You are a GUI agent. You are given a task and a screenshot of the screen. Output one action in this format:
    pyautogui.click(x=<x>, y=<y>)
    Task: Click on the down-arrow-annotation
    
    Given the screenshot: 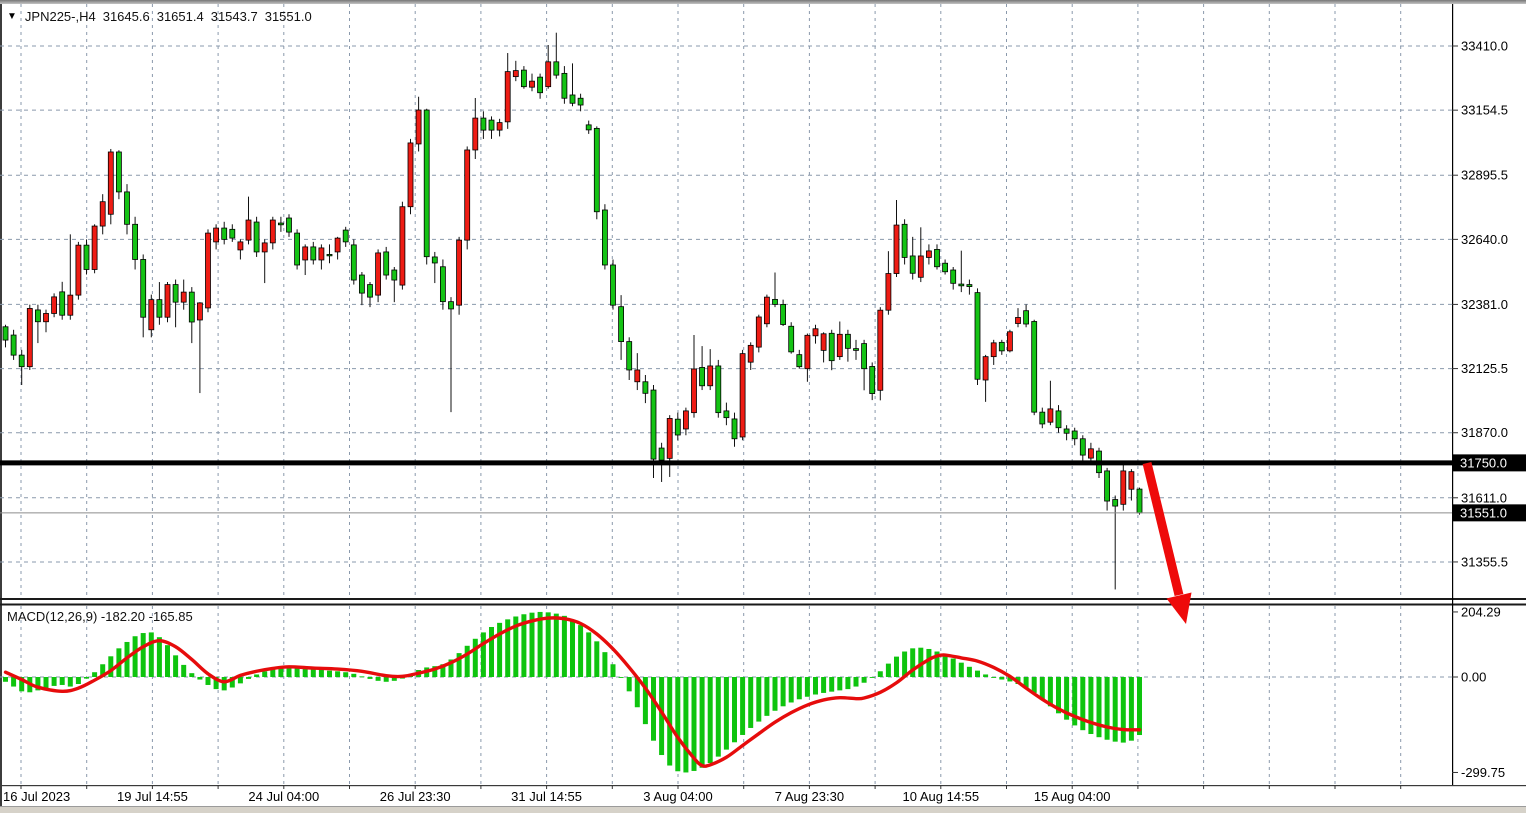 What is the action you would take?
    pyautogui.click(x=1167, y=542)
    